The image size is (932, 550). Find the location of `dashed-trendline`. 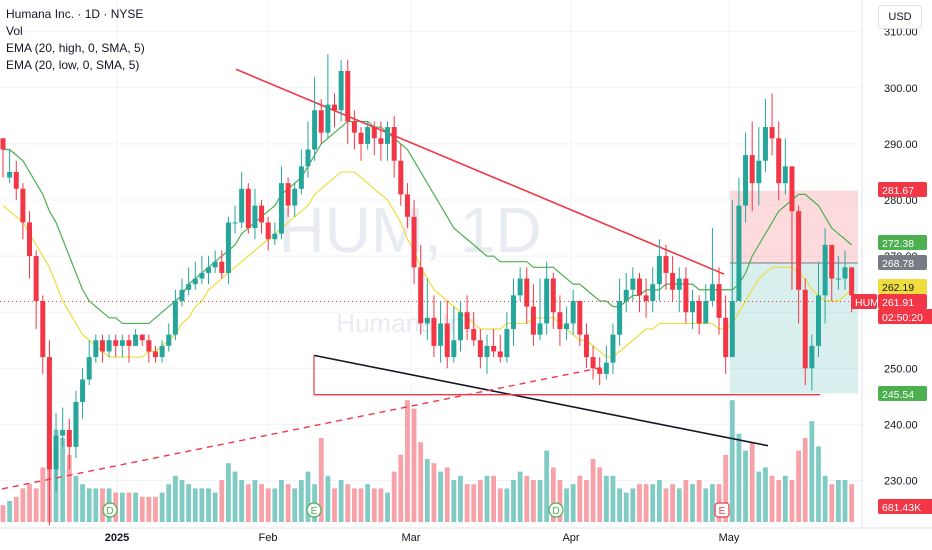

dashed-trendline is located at coordinates (304, 427).